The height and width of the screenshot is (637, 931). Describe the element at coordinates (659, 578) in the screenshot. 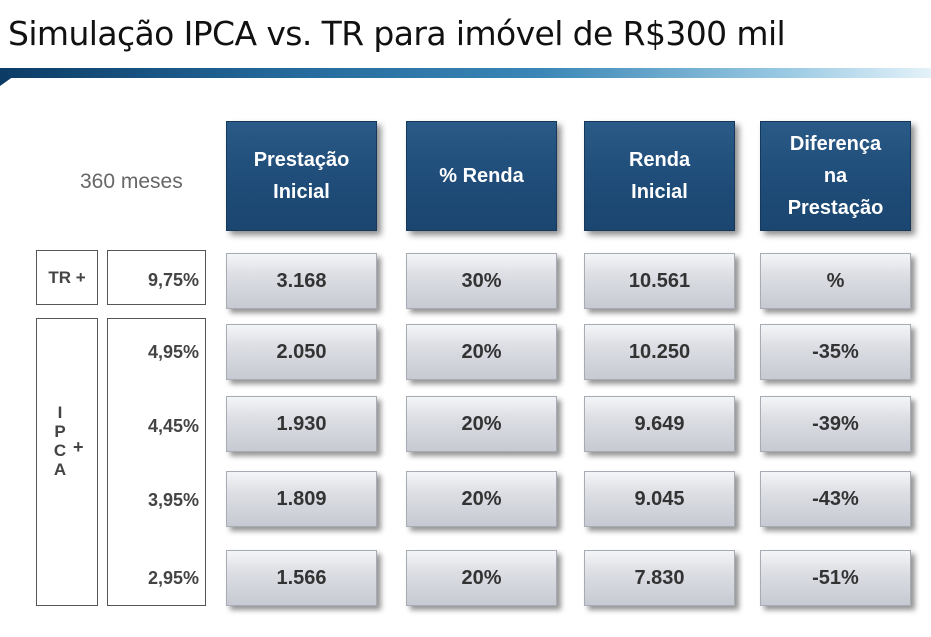

I see `cell-renda-inicial: 7.830` at that location.